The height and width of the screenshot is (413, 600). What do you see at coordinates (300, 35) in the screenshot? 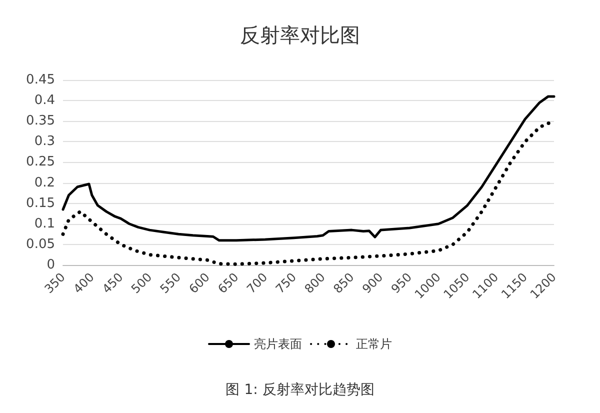
I see `chart-title: 反射率对比图` at bounding box center [300, 35].